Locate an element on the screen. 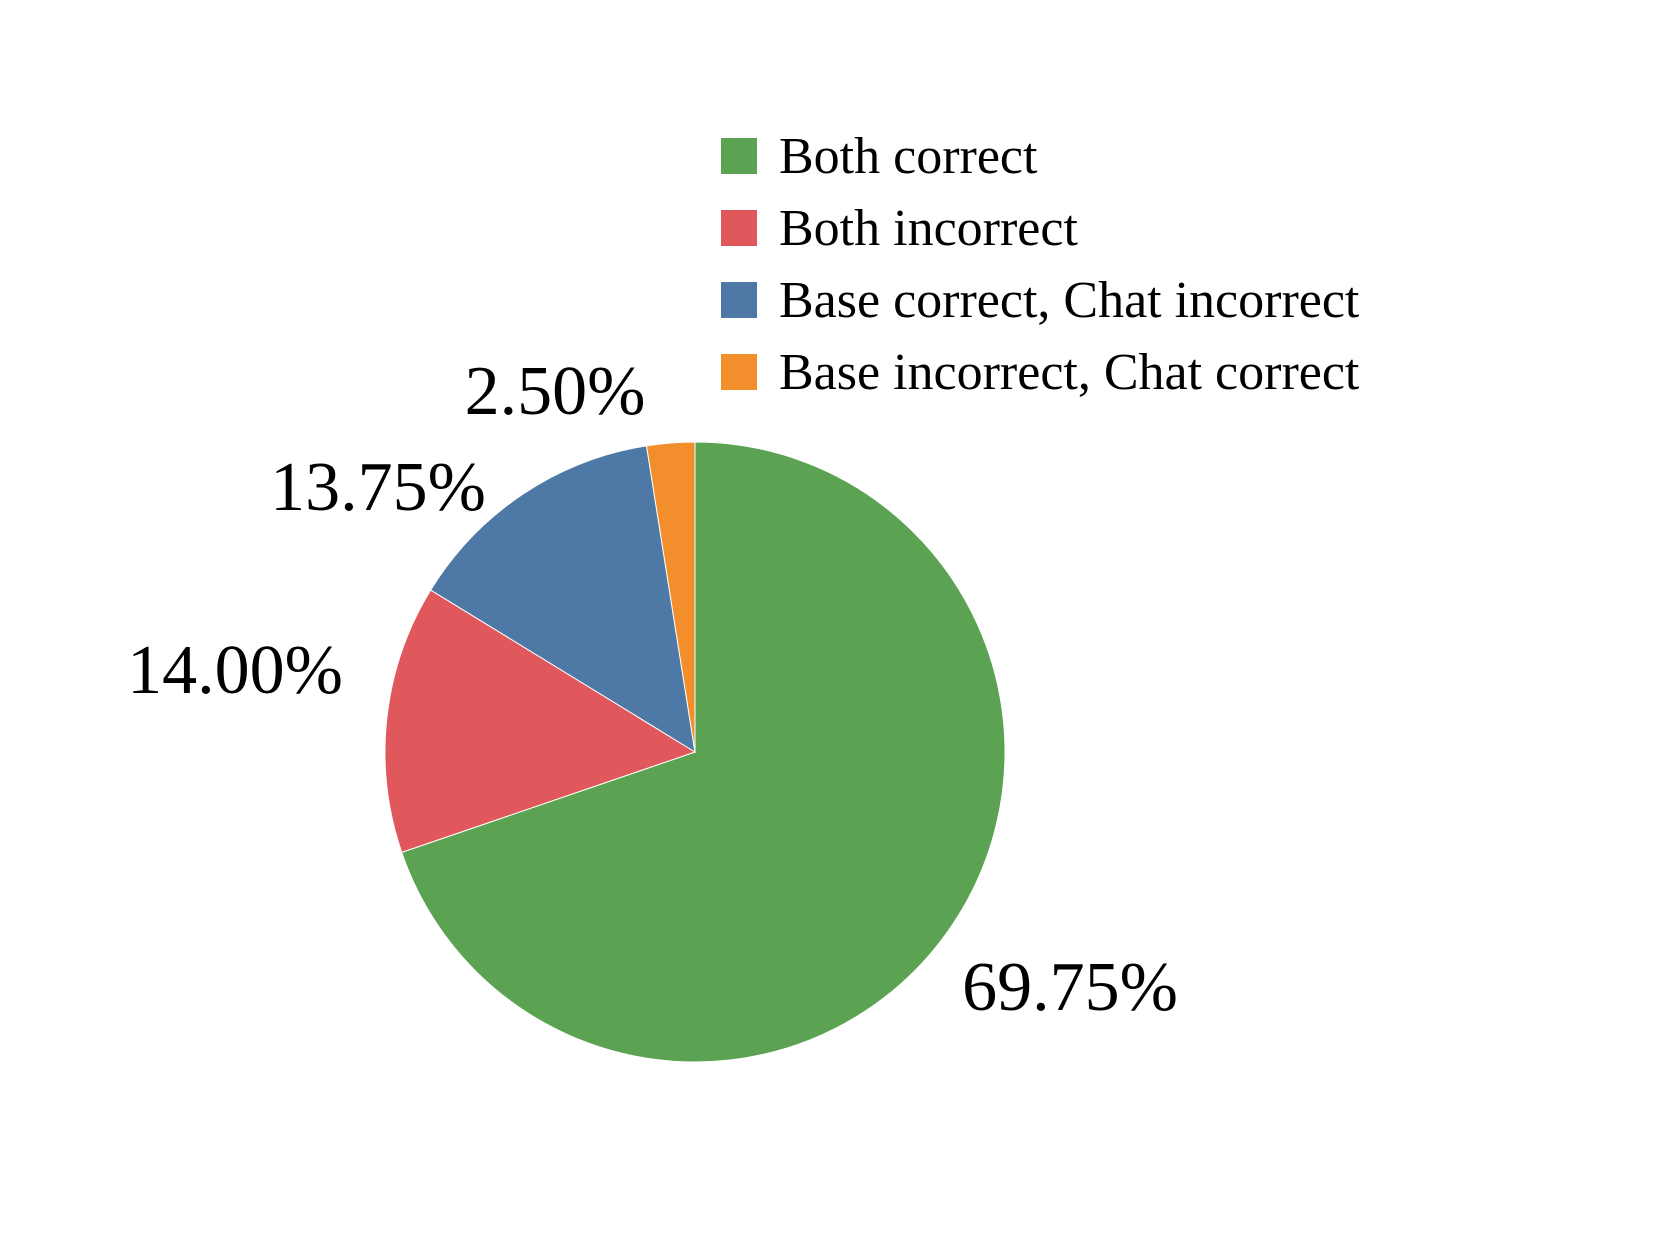 This screenshot has height=1233, width=1659. pie-slice-both-incorrect is located at coordinates (540, 721).